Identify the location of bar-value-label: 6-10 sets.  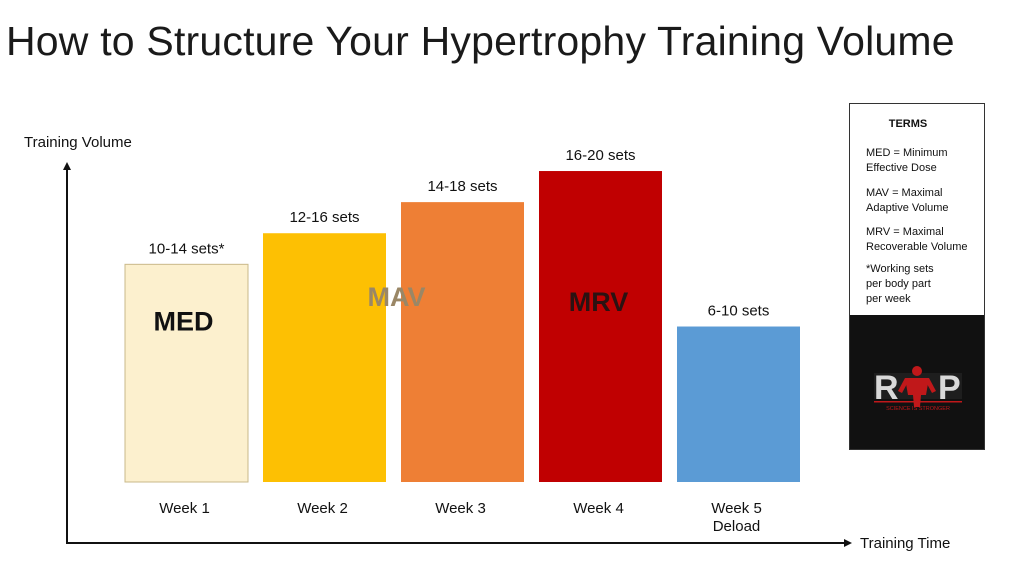
(739, 311).